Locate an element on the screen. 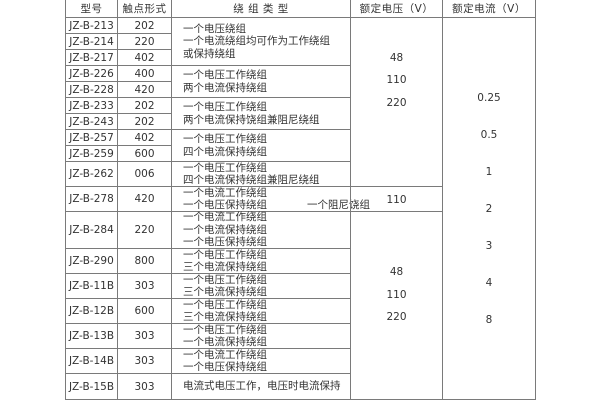 The width and height of the screenshot is (600, 400). header-current-label: 额定电流（V） is located at coordinates (489, 8).